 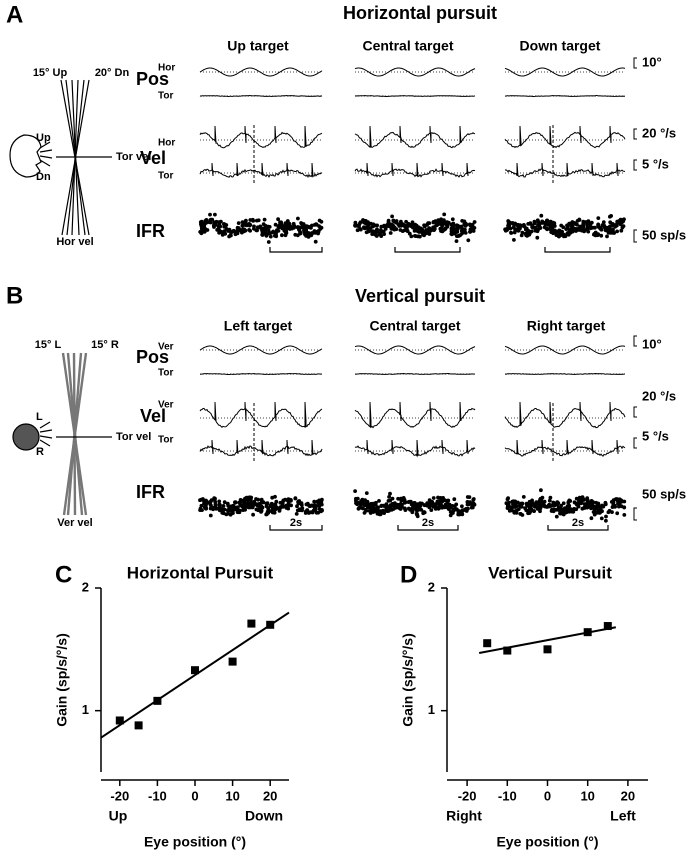 I want to click on time-bar, so click(x=577, y=250).